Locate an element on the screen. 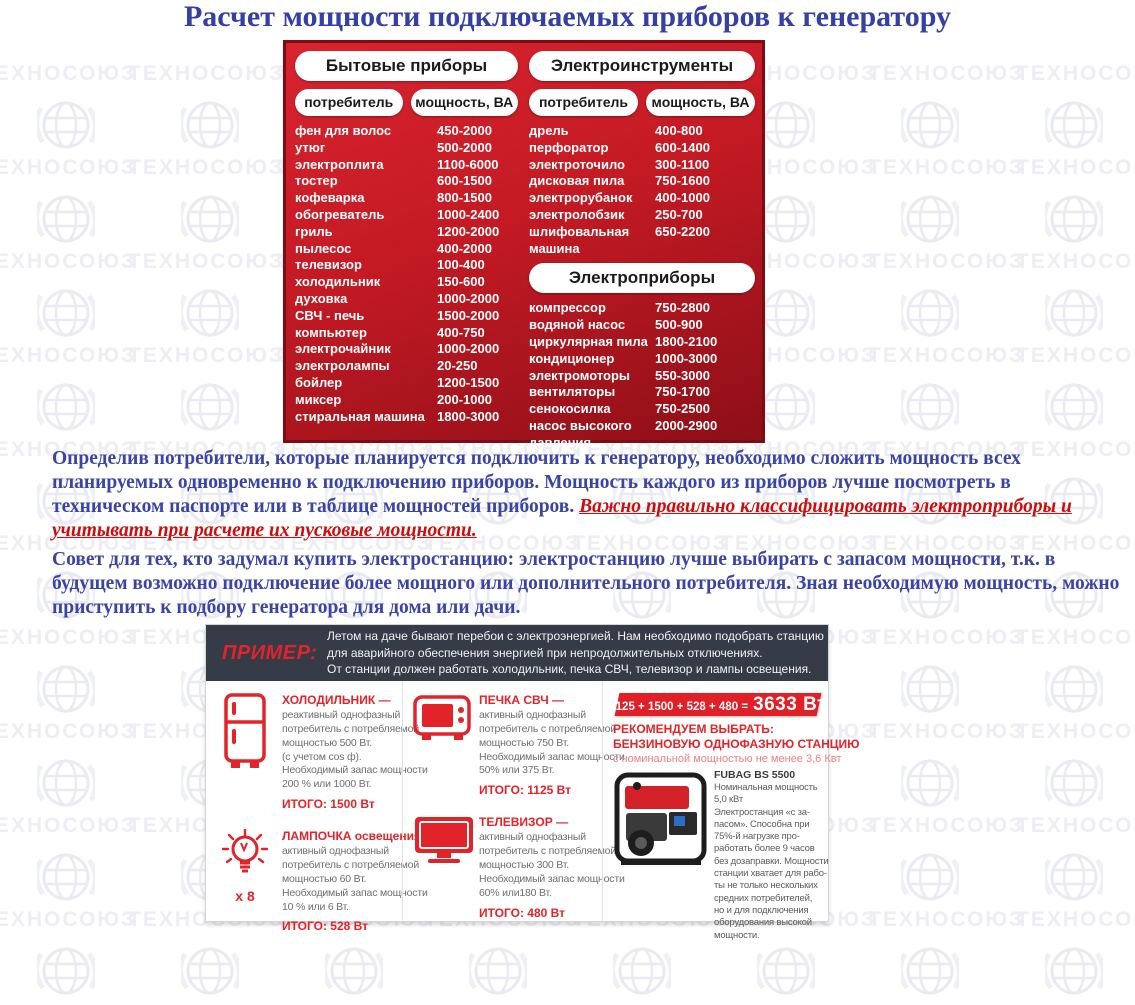 The width and height of the screenshot is (1135, 1005). power-range: 750-1600 is located at coordinates (682, 181).